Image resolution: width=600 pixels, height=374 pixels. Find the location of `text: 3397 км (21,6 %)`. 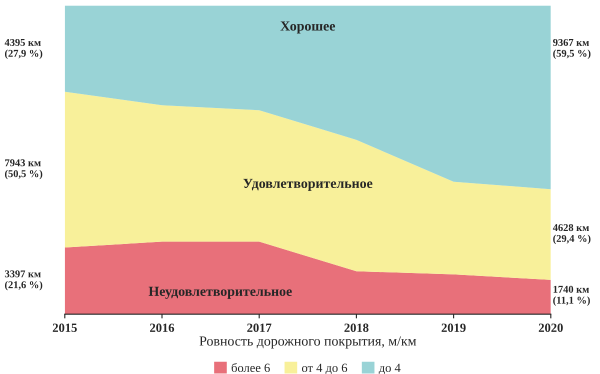

text: 3397 км (21,6 %) is located at coordinates (23, 280).